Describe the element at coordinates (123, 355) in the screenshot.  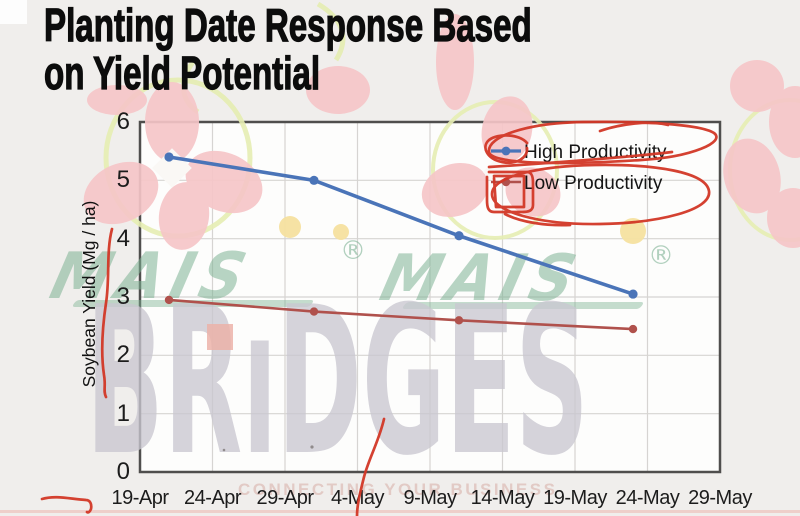
I see `y-tick-label: 2` at that location.